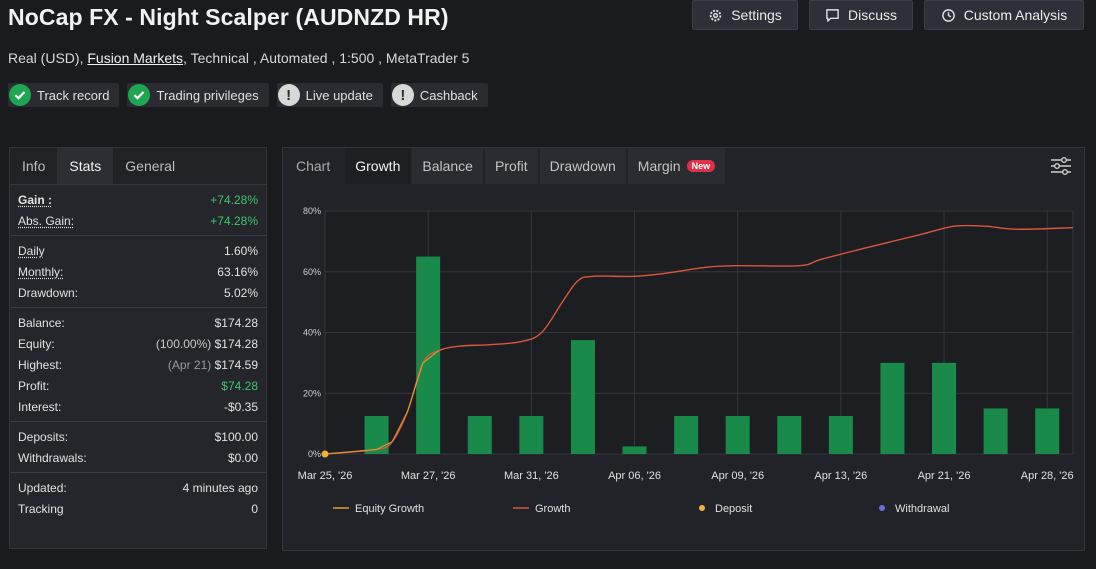 The height and width of the screenshot is (569, 1096). I want to click on account-type: Real (USD),, so click(46, 58).